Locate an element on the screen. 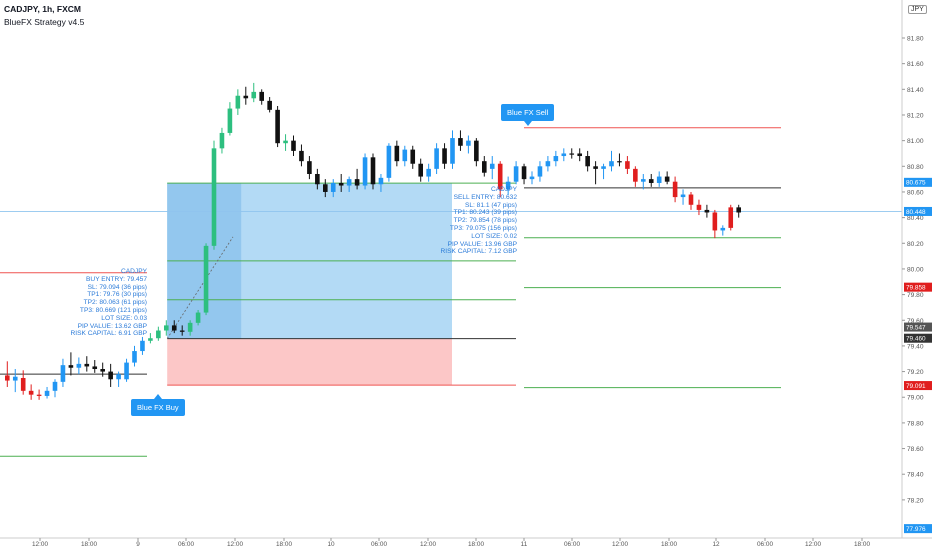 Image resolution: width=932 pixels, height=550 pixels. sell-info-line: PIP VALUE: 13.96 GBP is located at coordinates (482, 244).